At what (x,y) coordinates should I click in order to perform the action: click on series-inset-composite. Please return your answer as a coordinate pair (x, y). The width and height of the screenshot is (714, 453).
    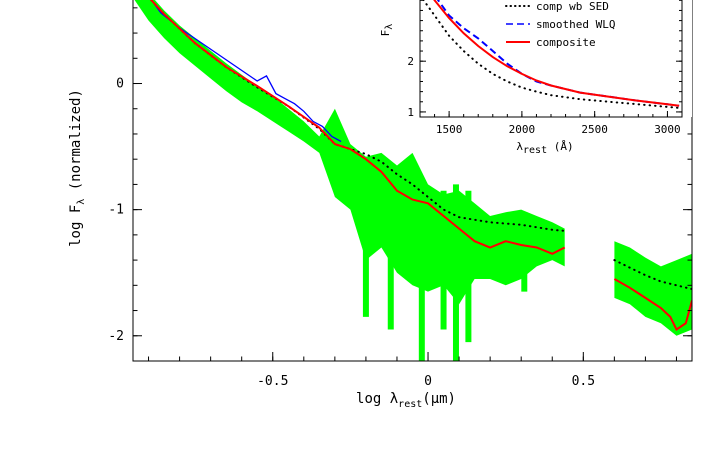
    Looking at the image, I should click on (556, 53).